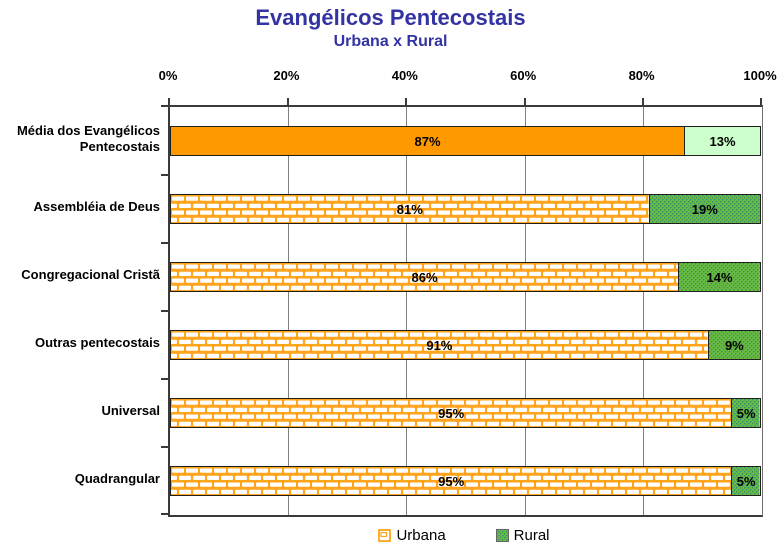 The image size is (781, 551). I want to click on data-label: 81%, so click(409, 209).